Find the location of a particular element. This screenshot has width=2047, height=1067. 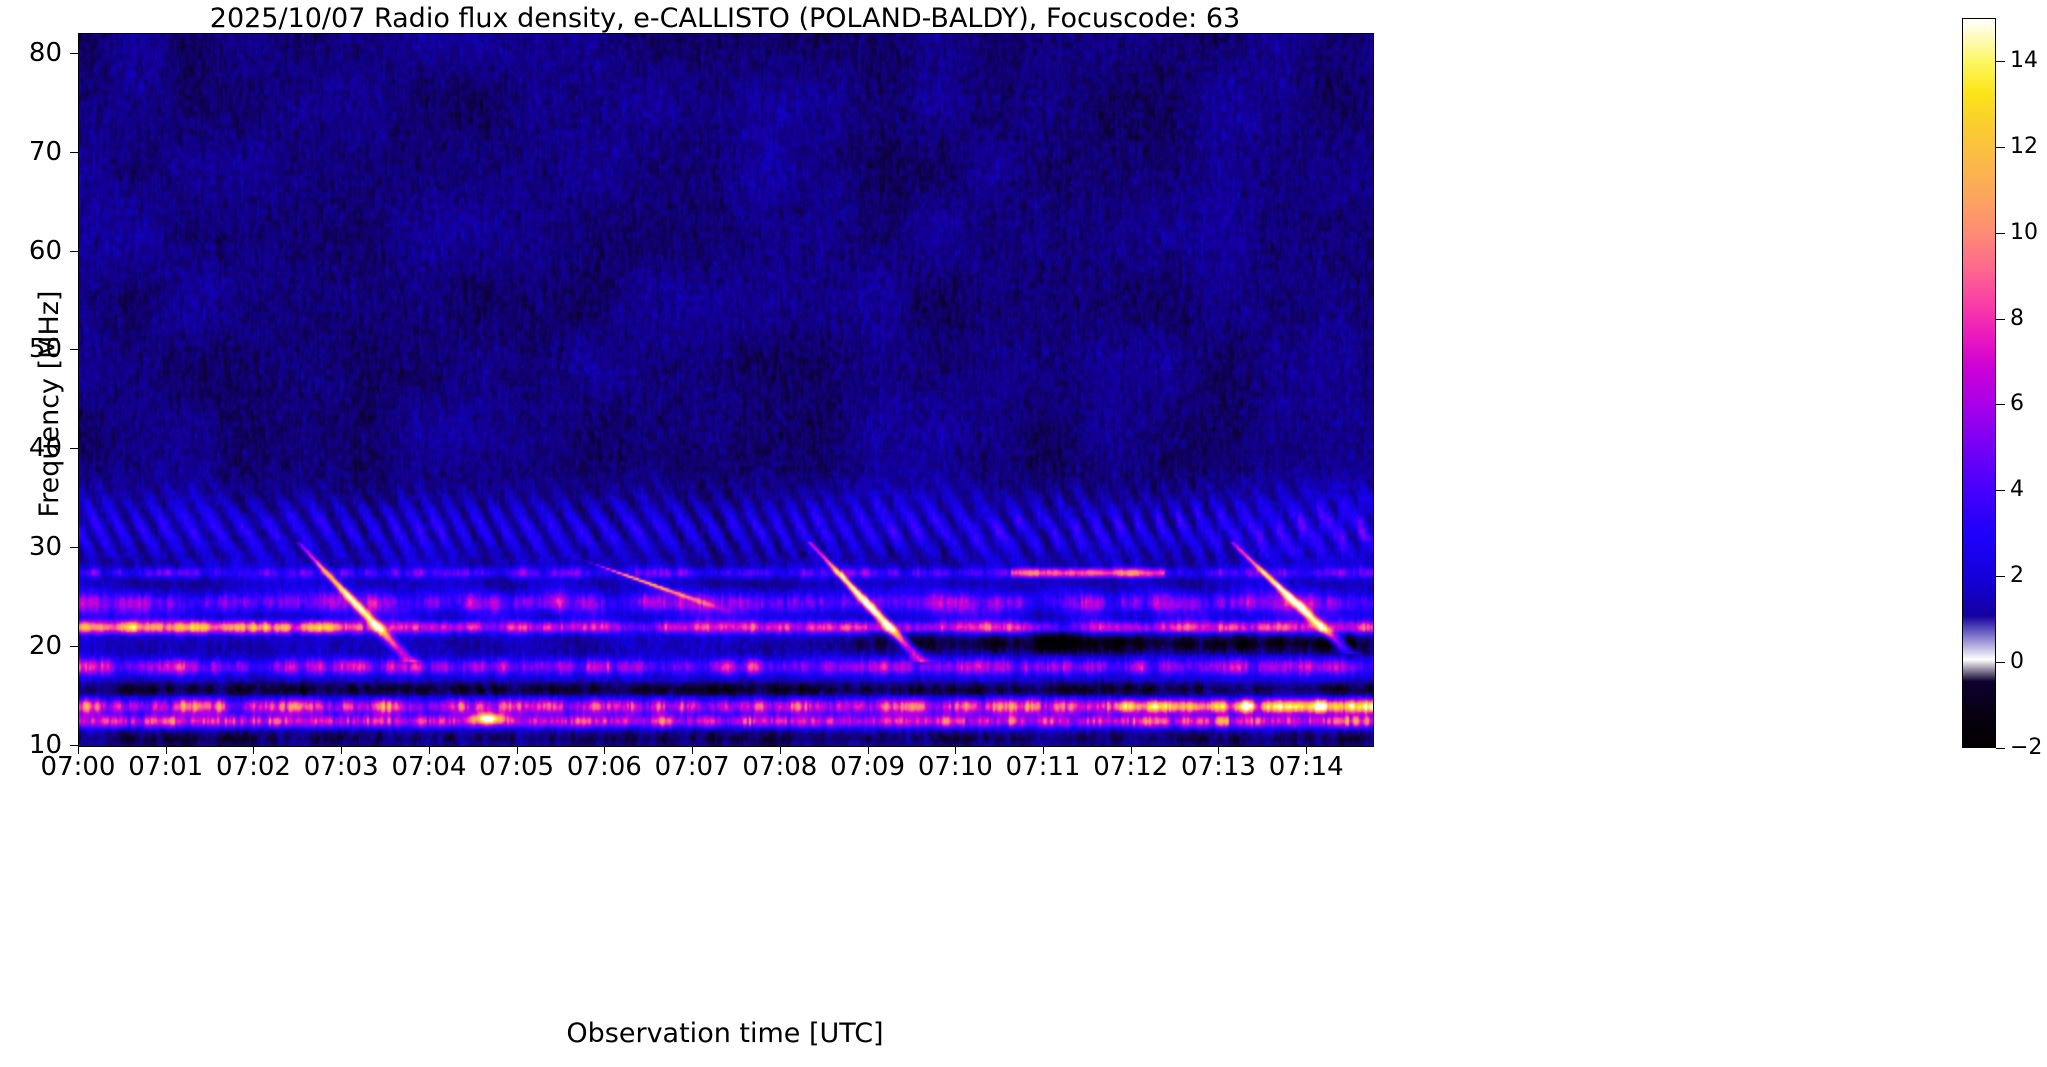

colorbar-gradient is located at coordinates (1979, 383).